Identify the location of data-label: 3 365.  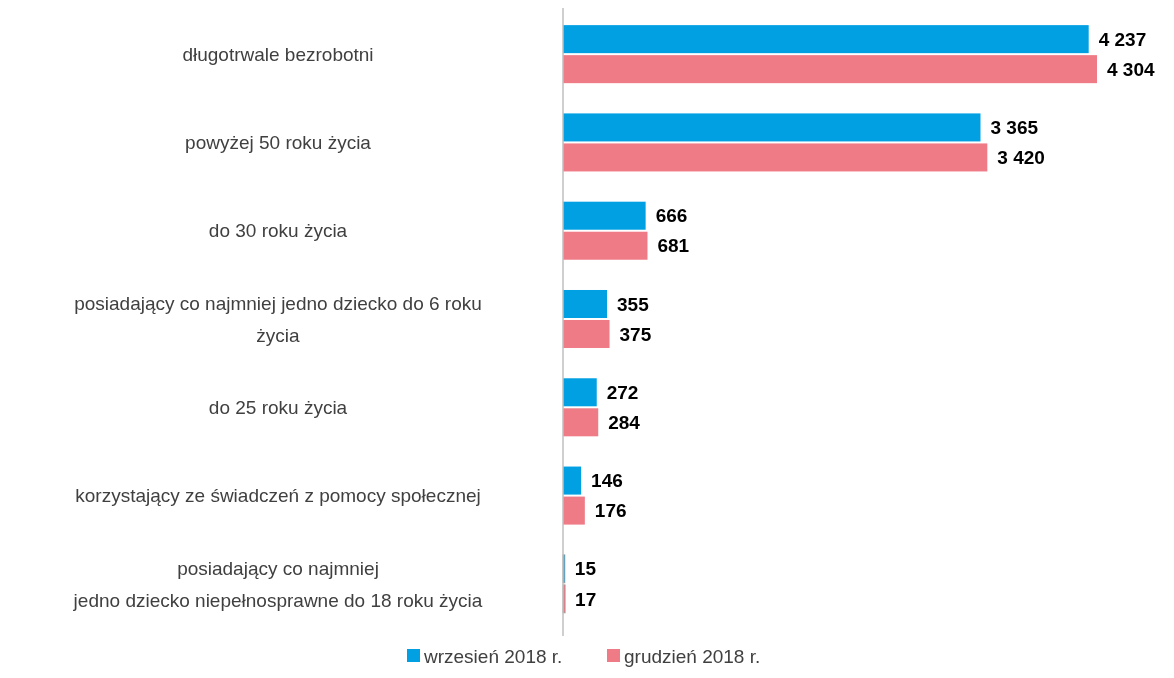
(1014, 128).